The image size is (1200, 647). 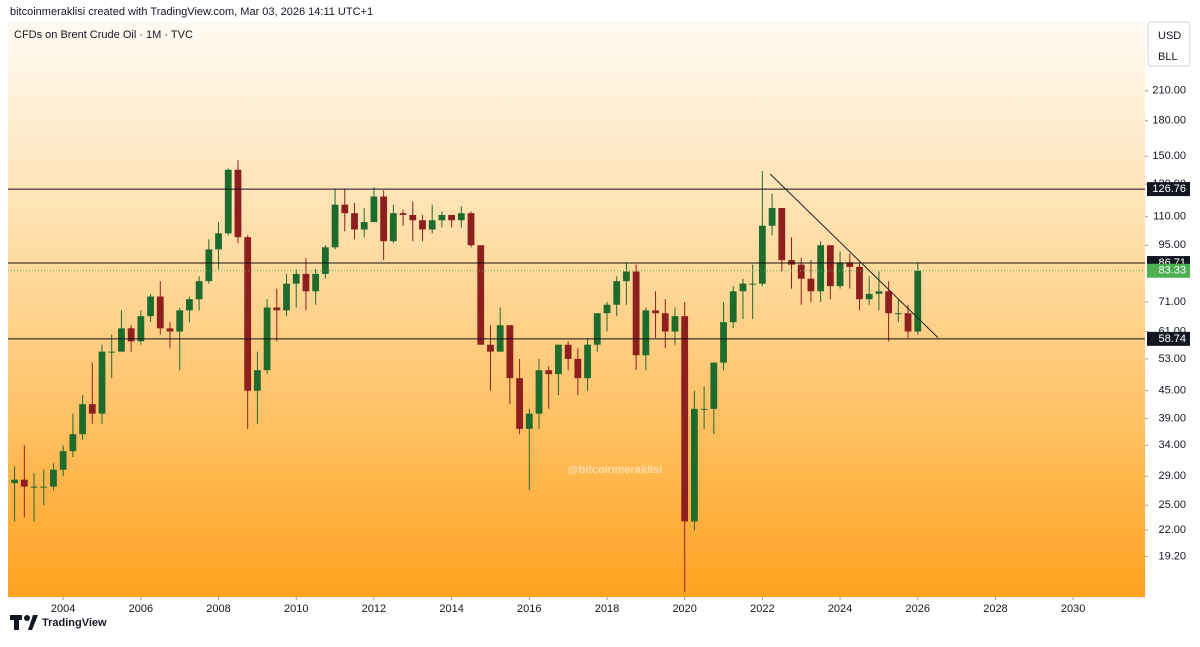 What do you see at coordinates (1073, 609) in the screenshot?
I see `x-tick-label: 2030` at bounding box center [1073, 609].